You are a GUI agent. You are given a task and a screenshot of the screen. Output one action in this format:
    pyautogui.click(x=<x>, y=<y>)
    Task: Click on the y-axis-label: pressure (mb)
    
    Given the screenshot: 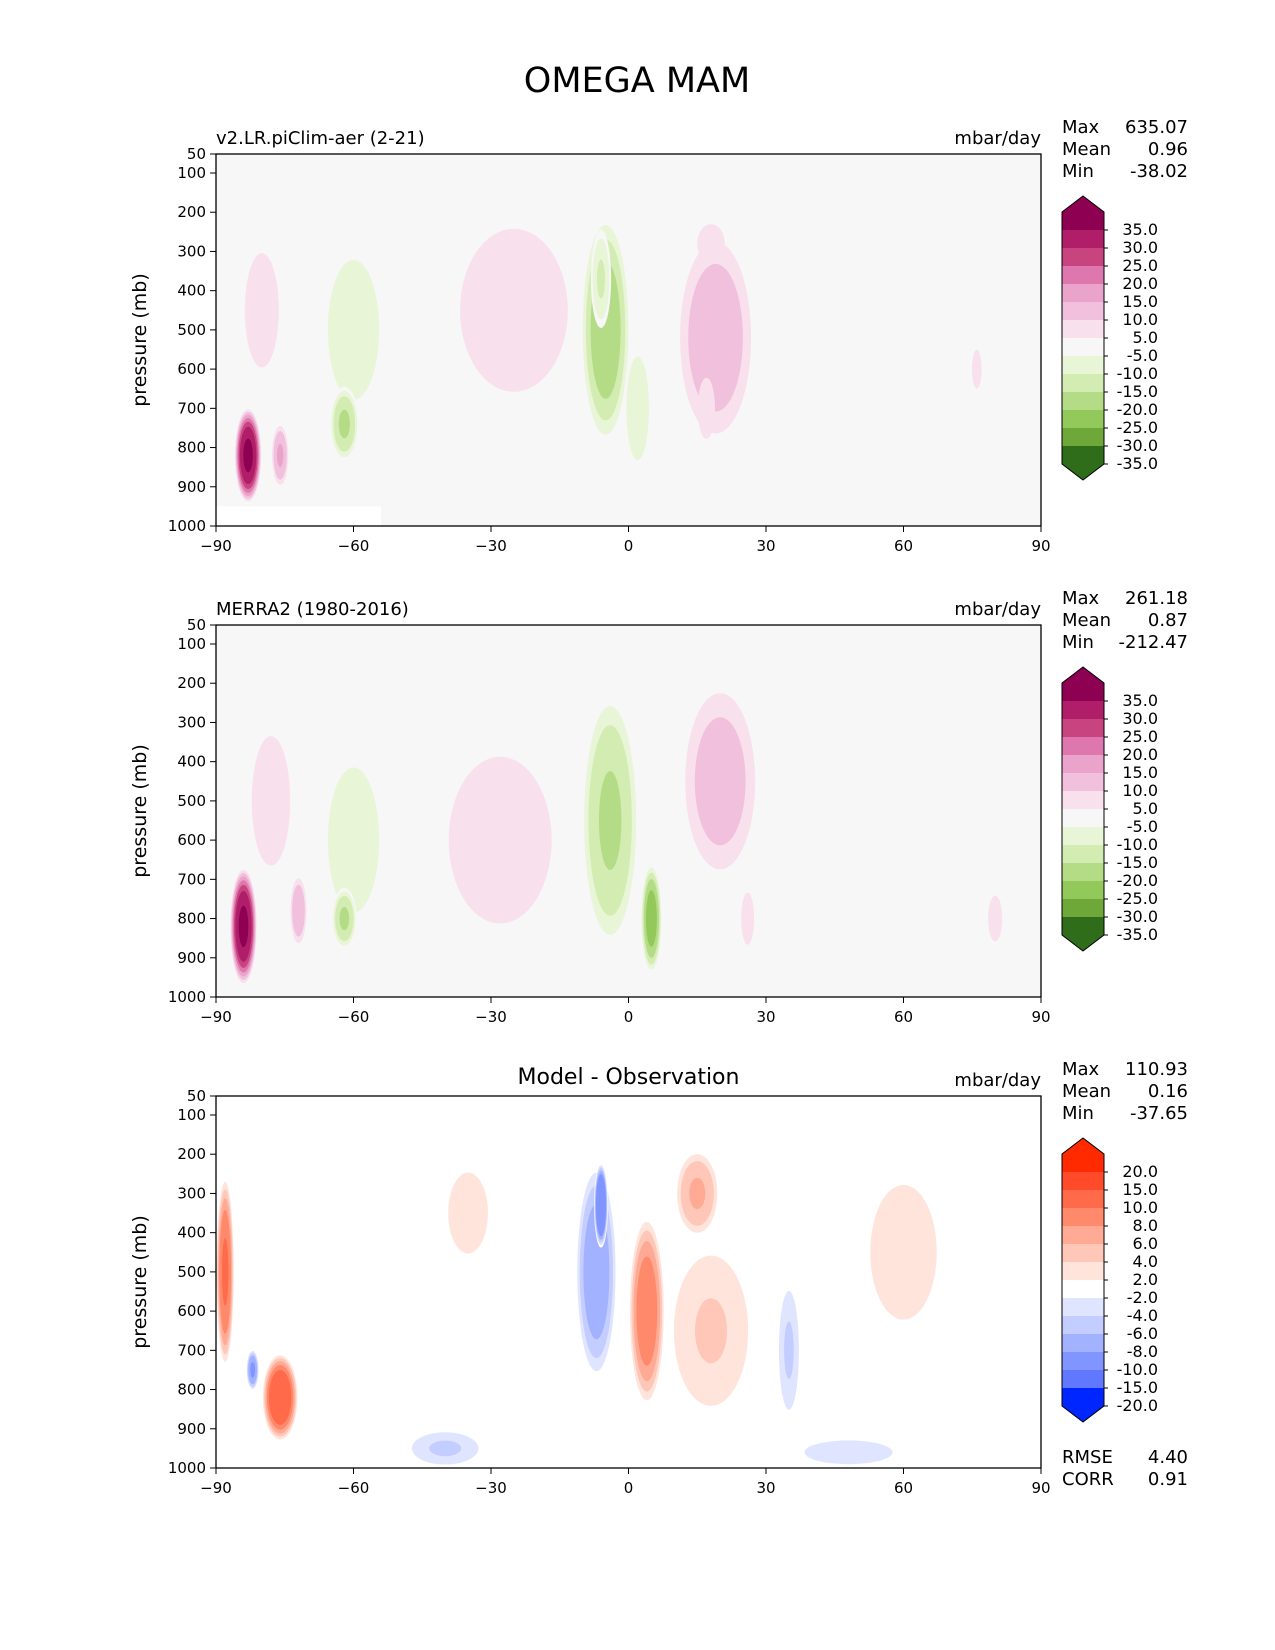 What is the action you would take?
    pyautogui.click(x=140, y=1282)
    